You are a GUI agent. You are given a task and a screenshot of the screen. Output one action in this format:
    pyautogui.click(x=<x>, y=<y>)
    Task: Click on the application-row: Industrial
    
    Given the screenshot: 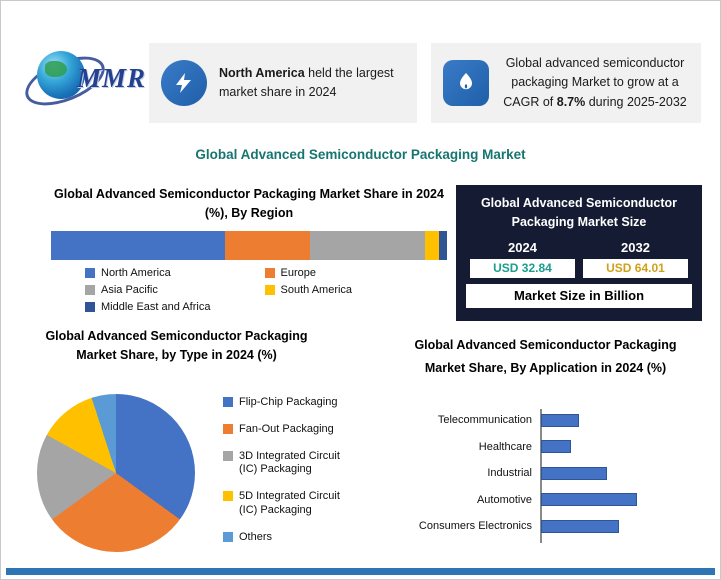 What is the action you would take?
    pyautogui.click(x=549, y=473)
    